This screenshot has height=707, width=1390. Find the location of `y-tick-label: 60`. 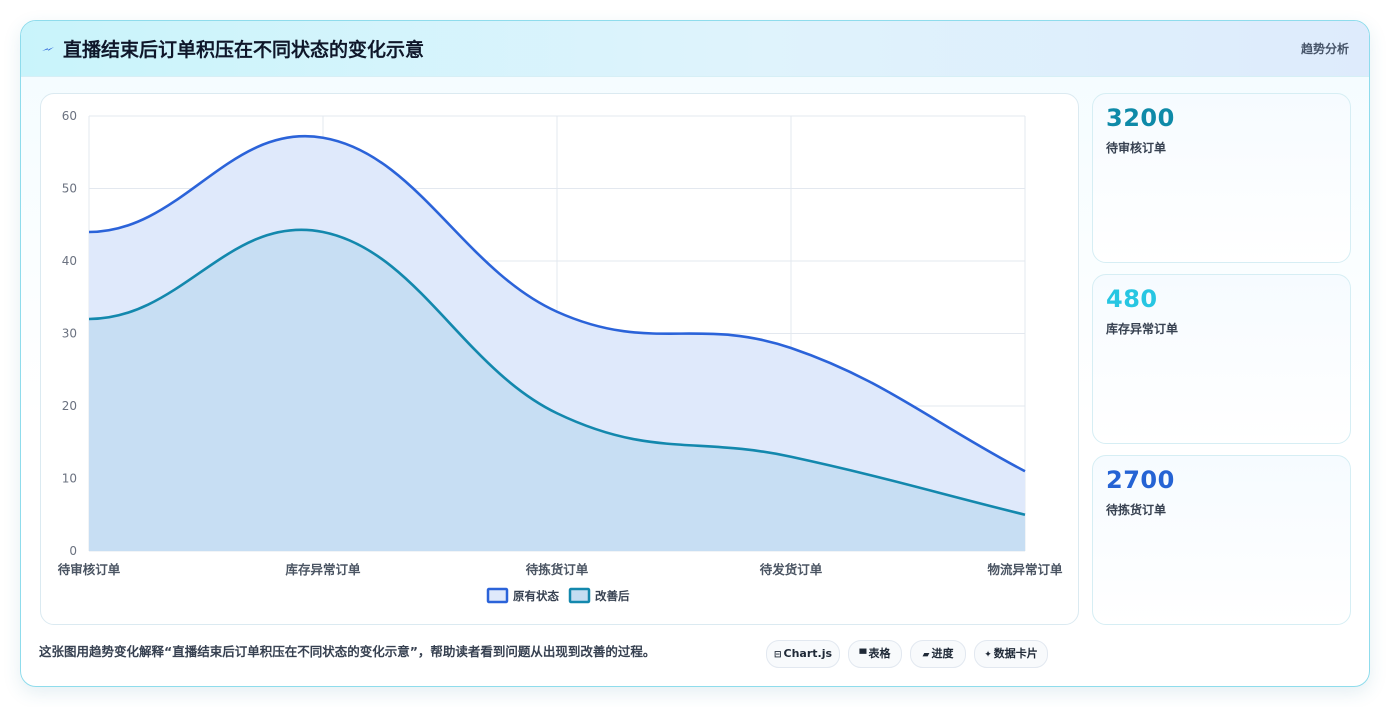

y-tick-label: 60 is located at coordinates (69, 116).